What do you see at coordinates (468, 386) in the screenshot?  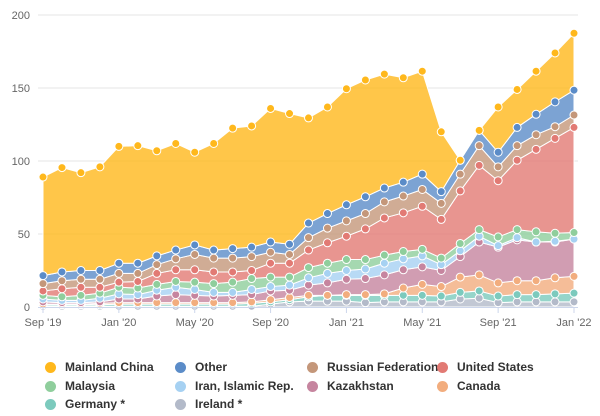 I see `legend-item-canada: Canada` at bounding box center [468, 386].